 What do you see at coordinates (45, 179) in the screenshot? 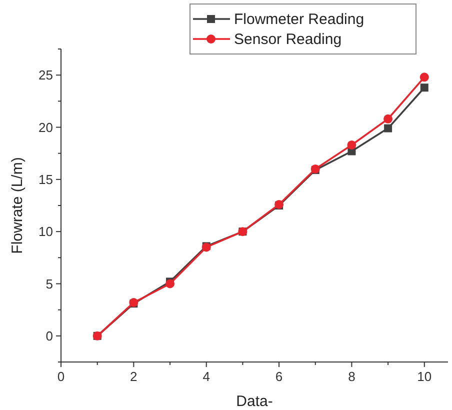
I see `y-tick-label: 15` at bounding box center [45, 179].